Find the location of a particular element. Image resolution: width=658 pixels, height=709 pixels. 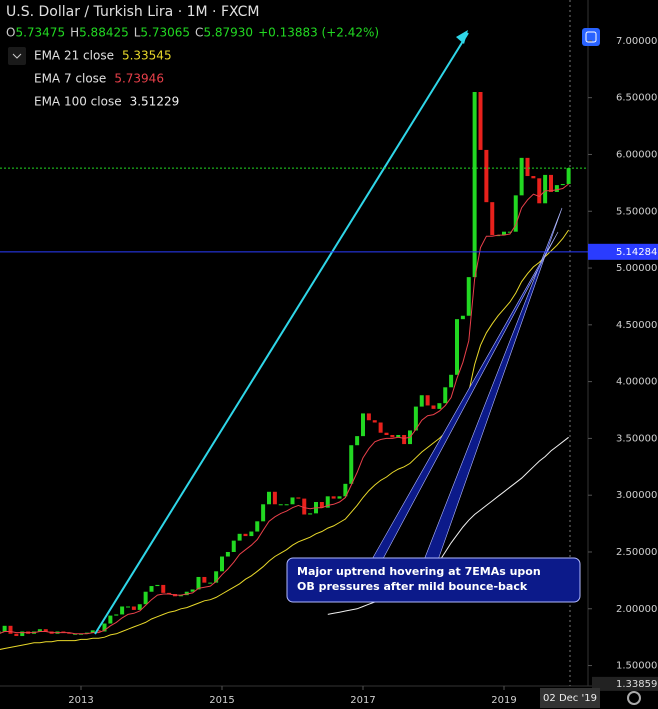

y-tick-label: 4.50000 is located at coordinates (636, 325).